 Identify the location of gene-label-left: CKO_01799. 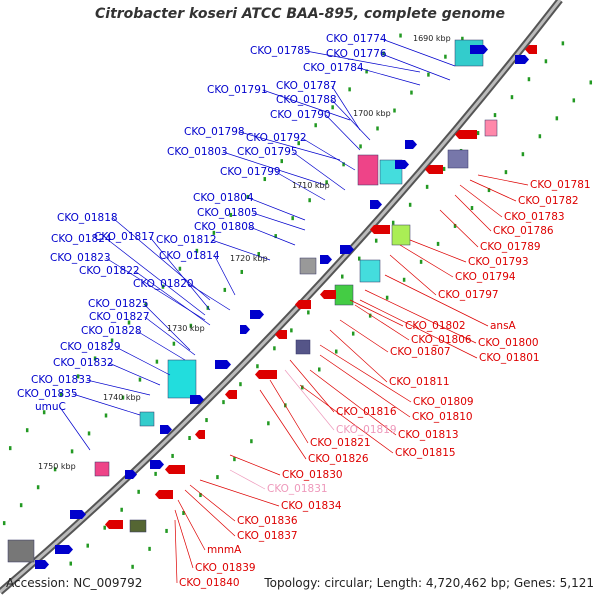
(250, 172).